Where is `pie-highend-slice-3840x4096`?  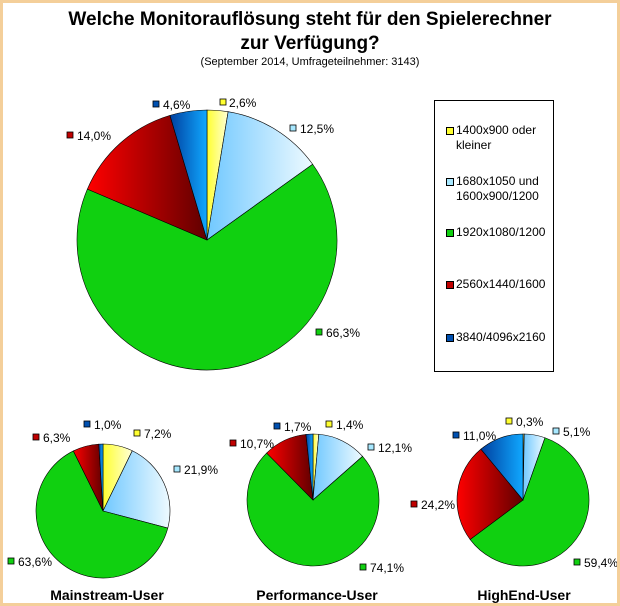
pie-highend-slice-3840x4096 is located at coordinates (502, 467).